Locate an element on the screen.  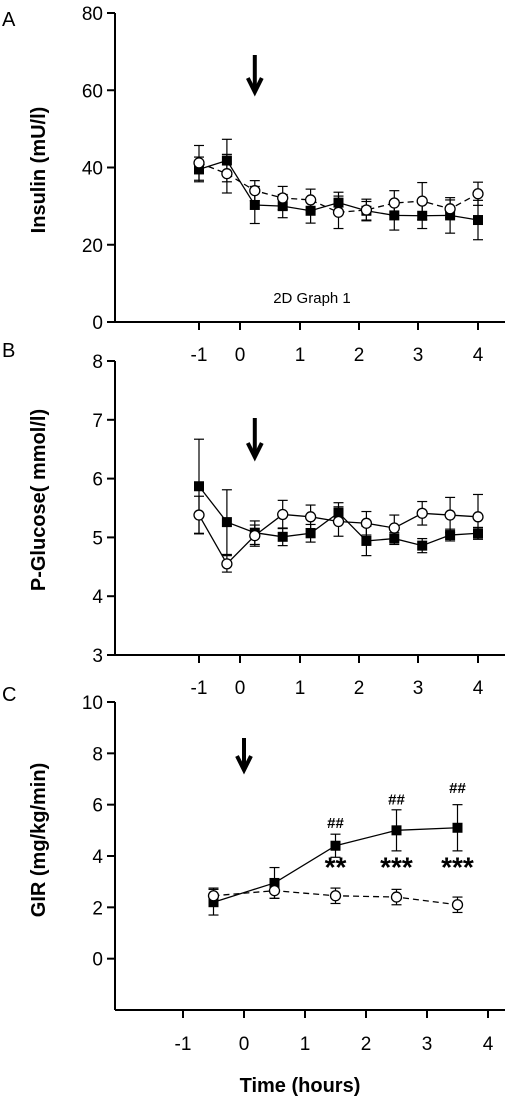
series-filled is located at coordinates (338, 497).